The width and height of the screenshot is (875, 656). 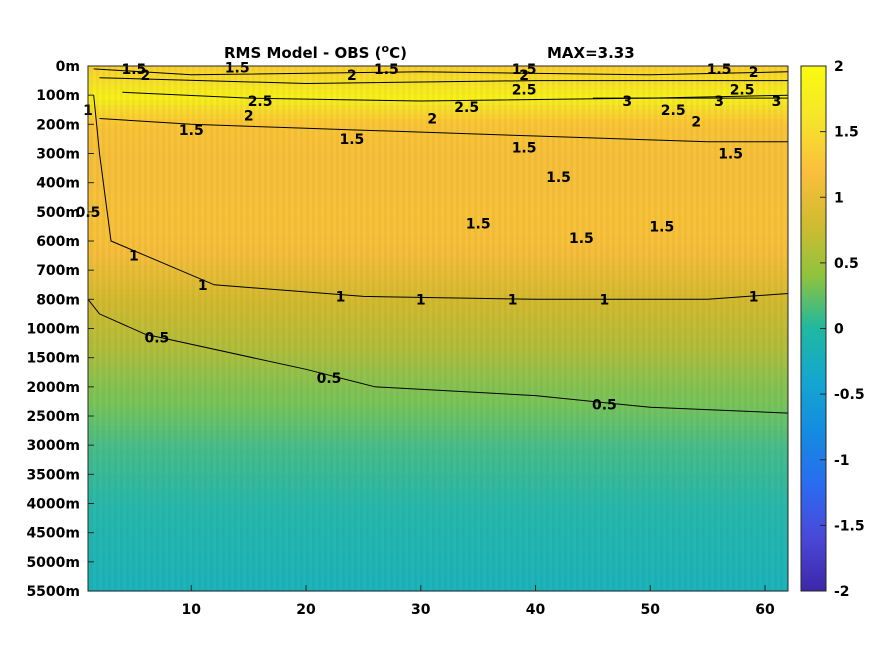 I want to click on y-tick-label: 3500m, so click(x=53, y=475).